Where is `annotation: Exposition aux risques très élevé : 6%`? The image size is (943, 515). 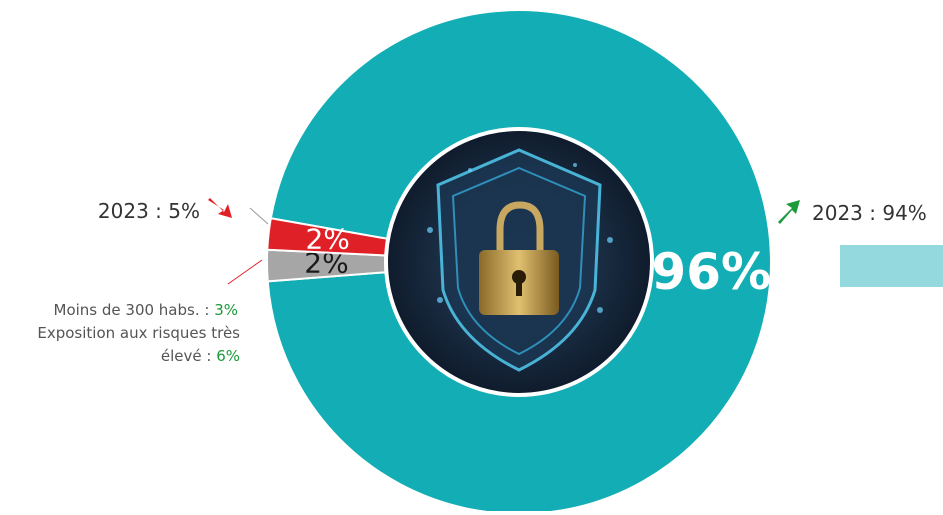 annotation: Exposition aux risques très élevé : 6% is located at coordinates (129, 345).